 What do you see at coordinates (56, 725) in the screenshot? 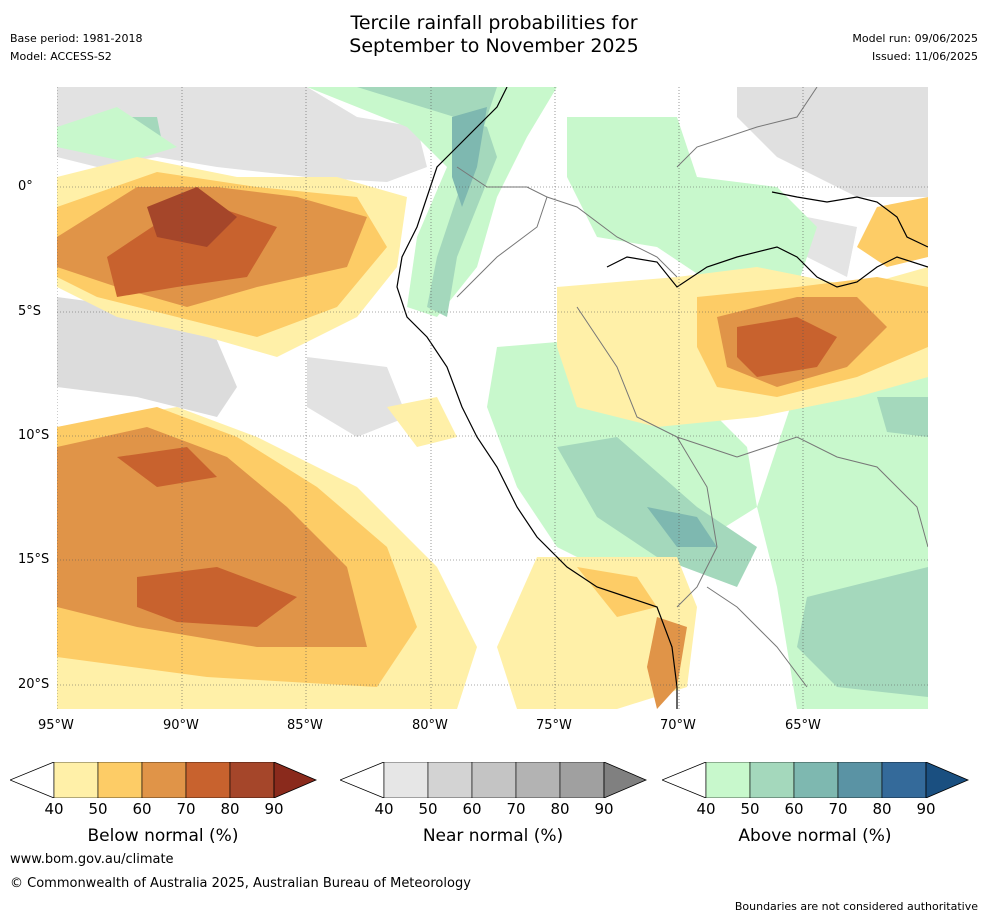
I see `lon-label-95w: 95°W` at bounding box center [56, 725].